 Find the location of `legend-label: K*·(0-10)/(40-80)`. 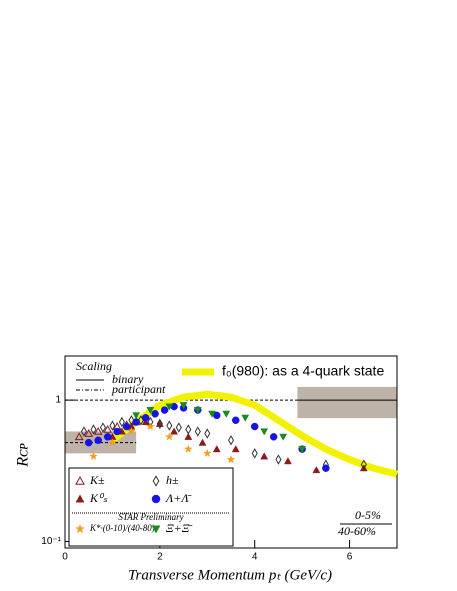

legend-label: K*·(0-10)/(40-80) is located at coordinates (122, 528).